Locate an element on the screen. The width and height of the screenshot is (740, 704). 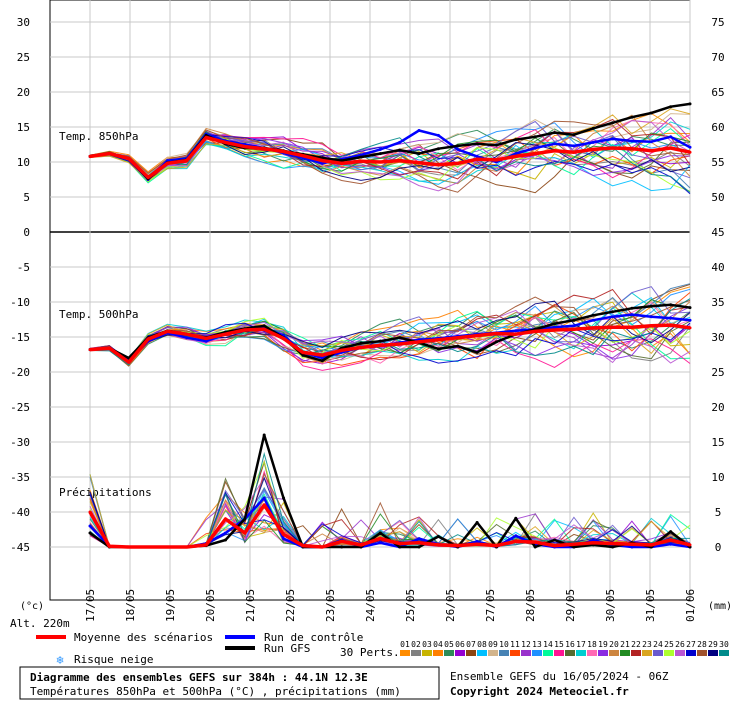
date-label: 24/05 is located at coordinates (370, 605).